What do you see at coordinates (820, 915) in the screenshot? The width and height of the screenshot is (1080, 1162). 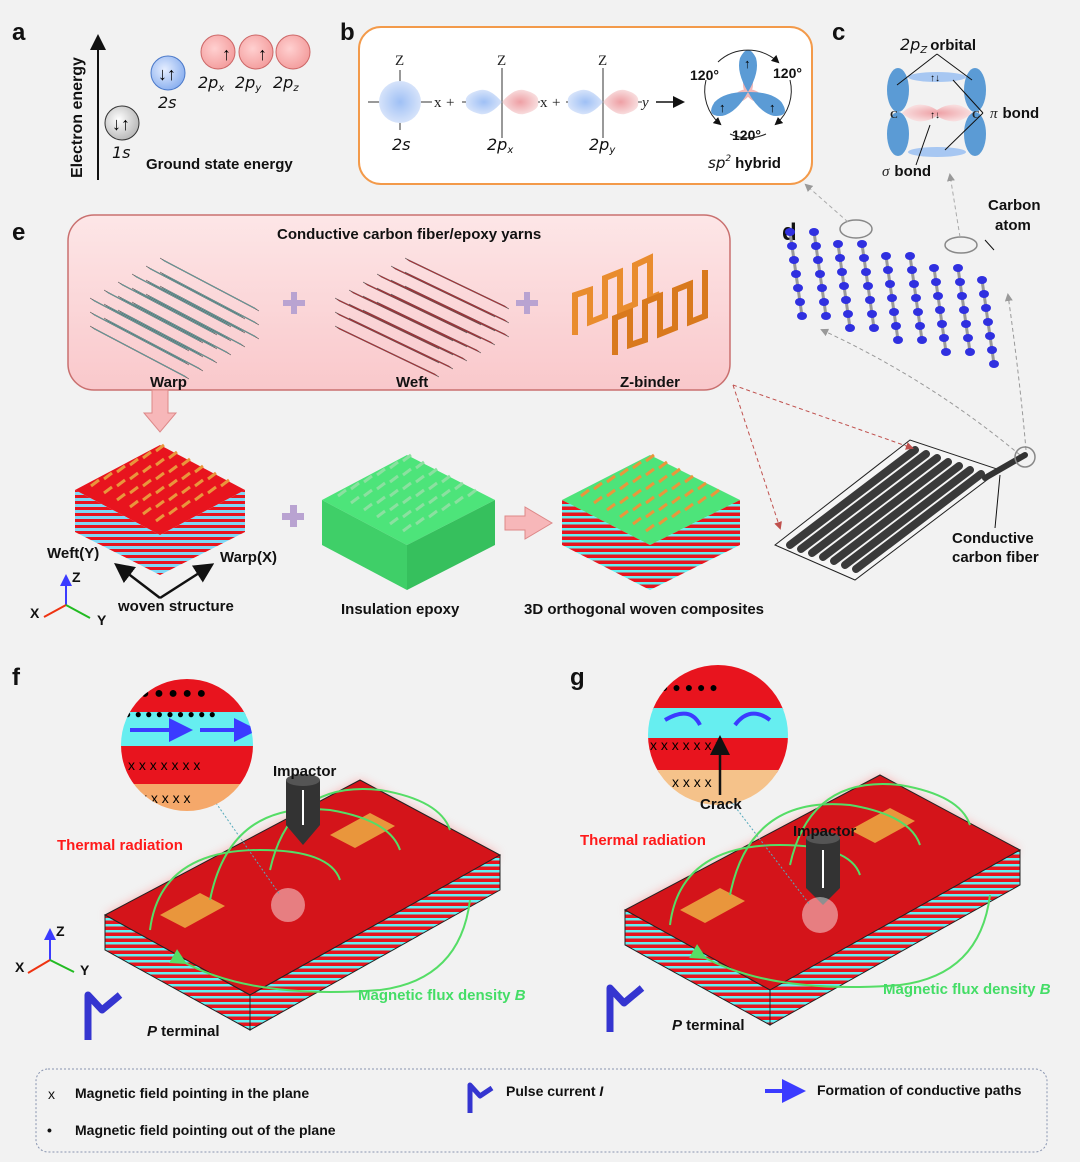 I see `impact-point-g` at bounding box center [820, 915].